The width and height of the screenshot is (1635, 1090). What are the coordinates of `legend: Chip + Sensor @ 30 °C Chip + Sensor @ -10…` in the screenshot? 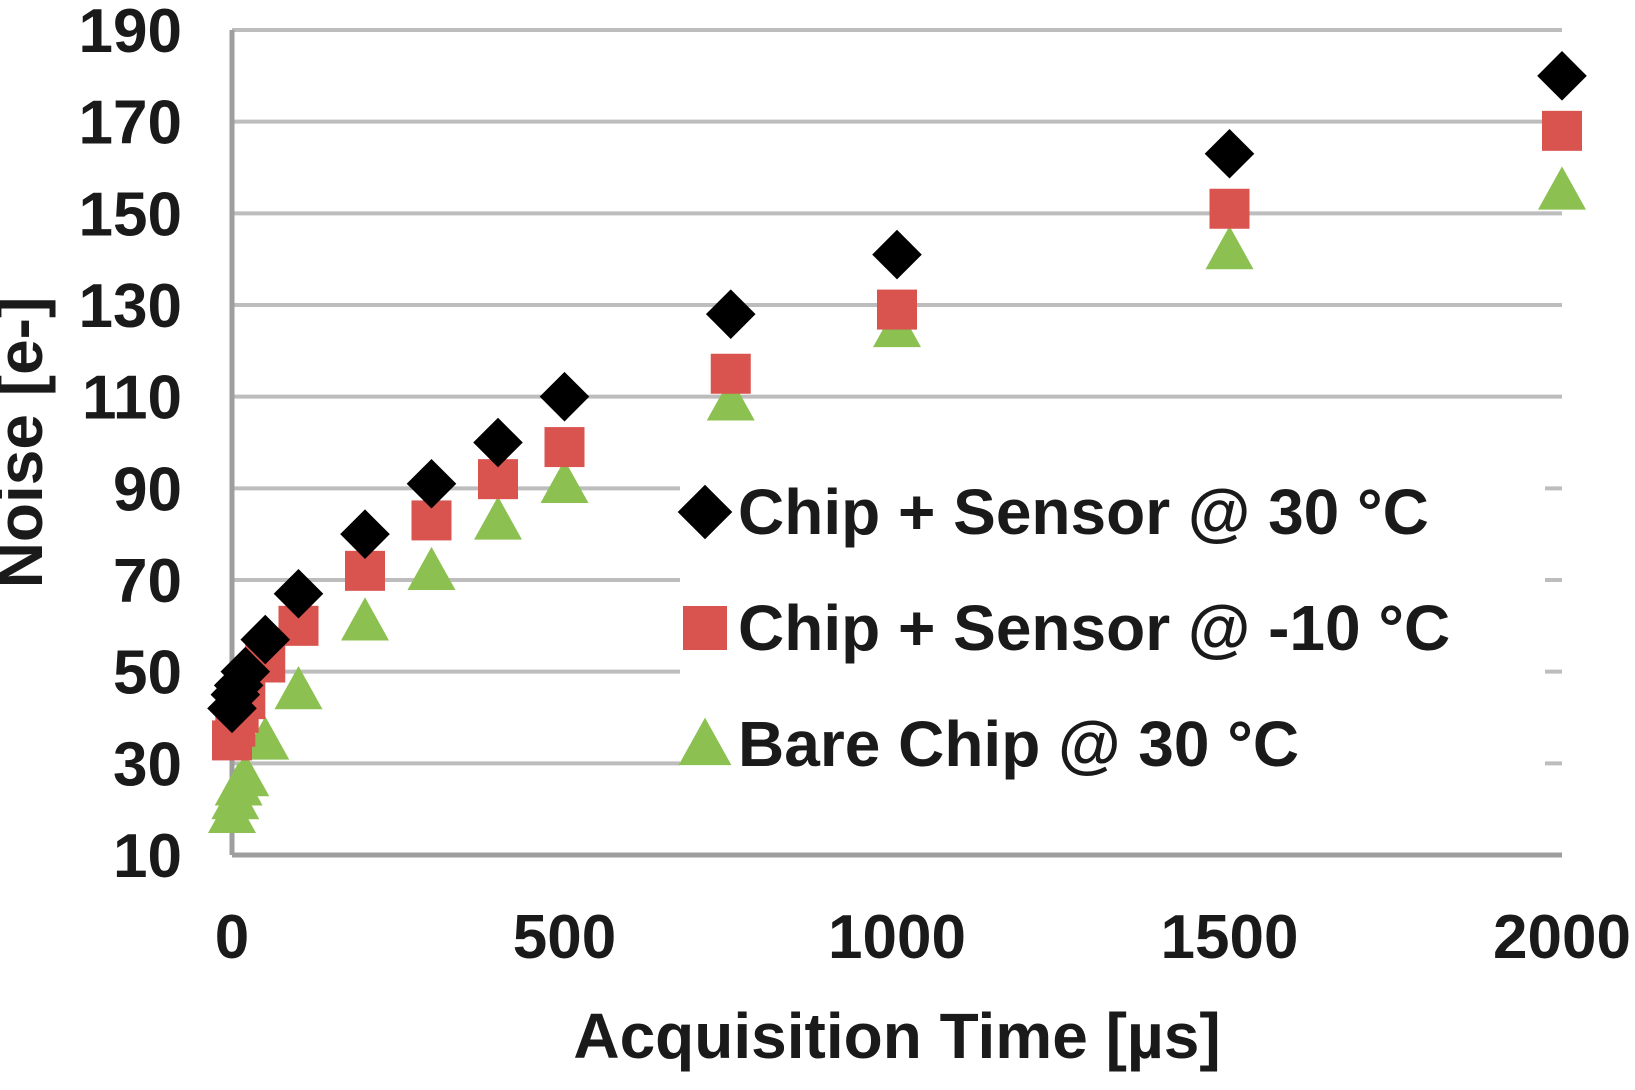 It's located at (1063, 628).